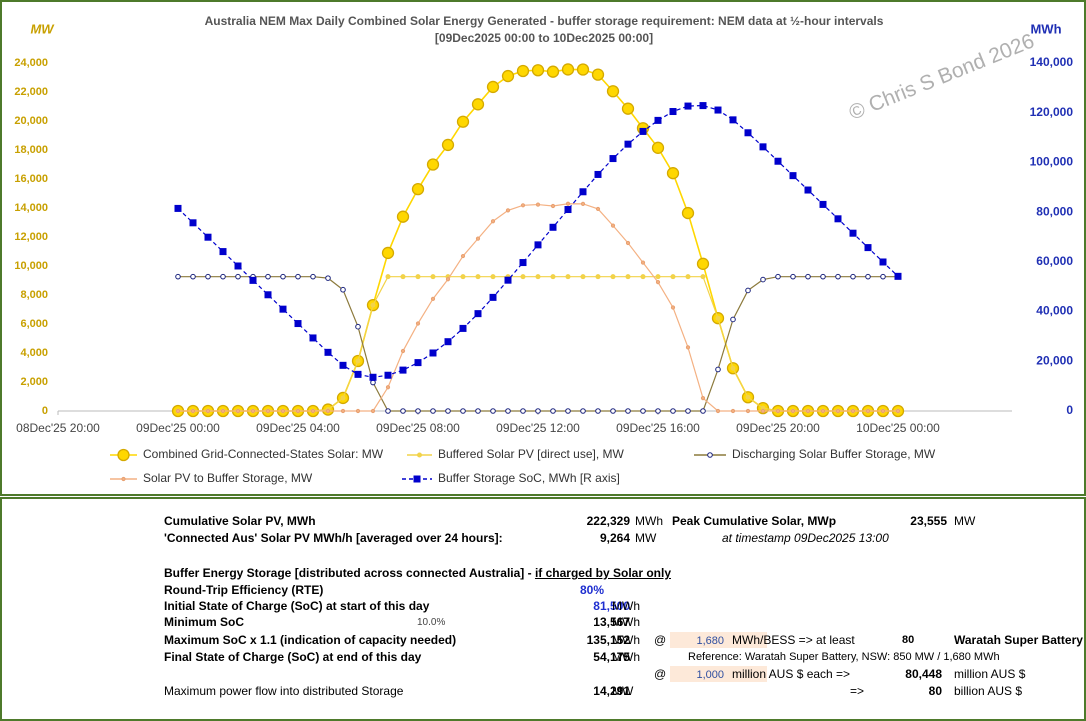 The height and width of the screenshot is (721, 1086). Describe the element at coordinates (649, 521) in the screenshot. I see `unit: MWh` at that location.